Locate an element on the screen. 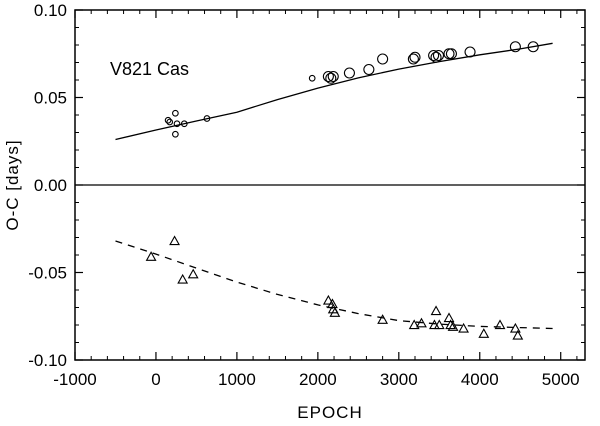 The width and height of the screenshot is (600, 426). x-tick-label: 5000 is located at coordinates (561, 379).